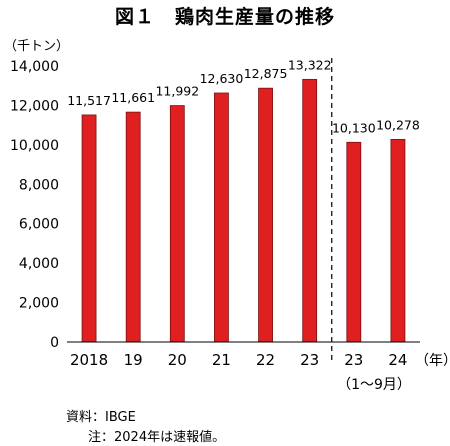 This screenshot has height=446, width=450. Describe the element at coordinates (34, 146) in the screenshot. I see `y-tick-label: 10,000` at that location.